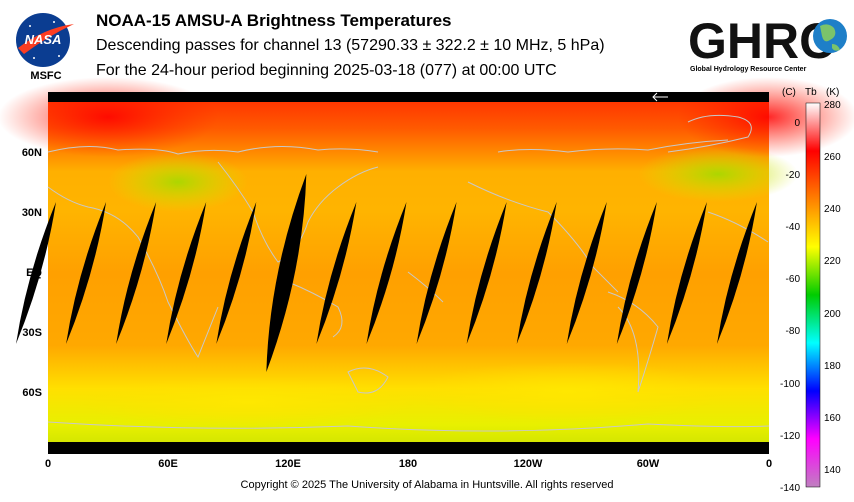  I want to click on colorbar-celsius-tick: 0, so click(797, 123).